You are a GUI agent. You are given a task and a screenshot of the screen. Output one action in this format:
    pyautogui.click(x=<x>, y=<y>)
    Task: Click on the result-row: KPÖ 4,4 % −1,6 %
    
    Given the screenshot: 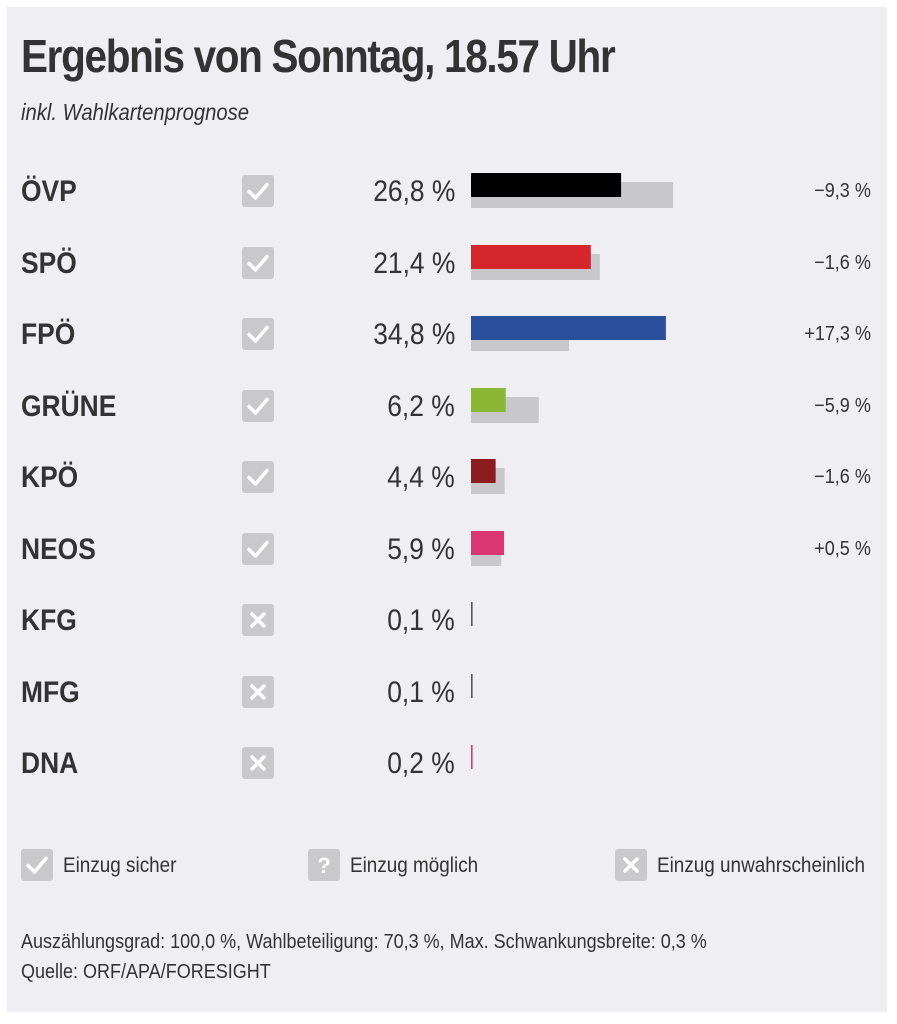 What is the action you would take?
    pyautogui.click(x=447, y=479)
    